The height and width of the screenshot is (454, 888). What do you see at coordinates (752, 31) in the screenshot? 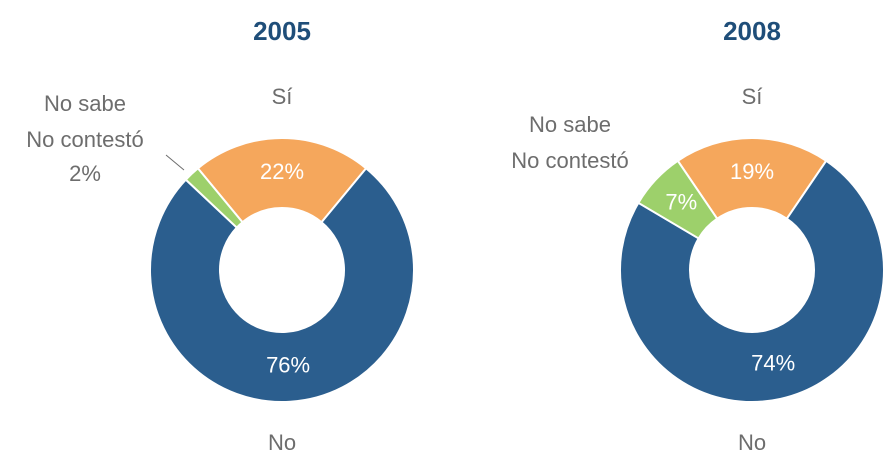
I see `chart-title: 2008` at bounding box center [752, 31].